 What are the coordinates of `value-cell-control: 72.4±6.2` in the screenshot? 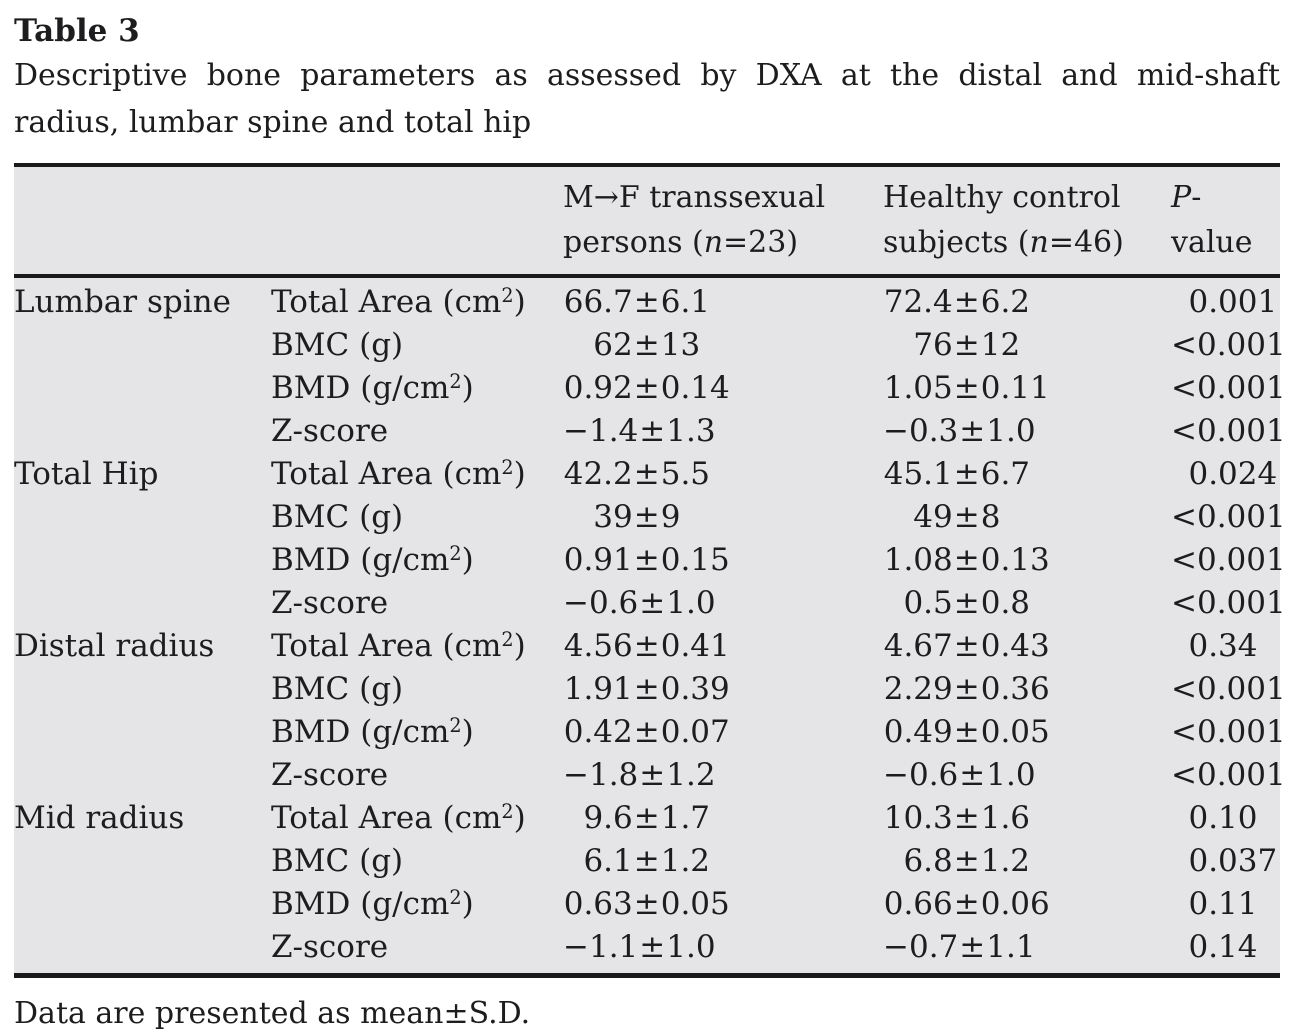 It's located at (1027, 300).